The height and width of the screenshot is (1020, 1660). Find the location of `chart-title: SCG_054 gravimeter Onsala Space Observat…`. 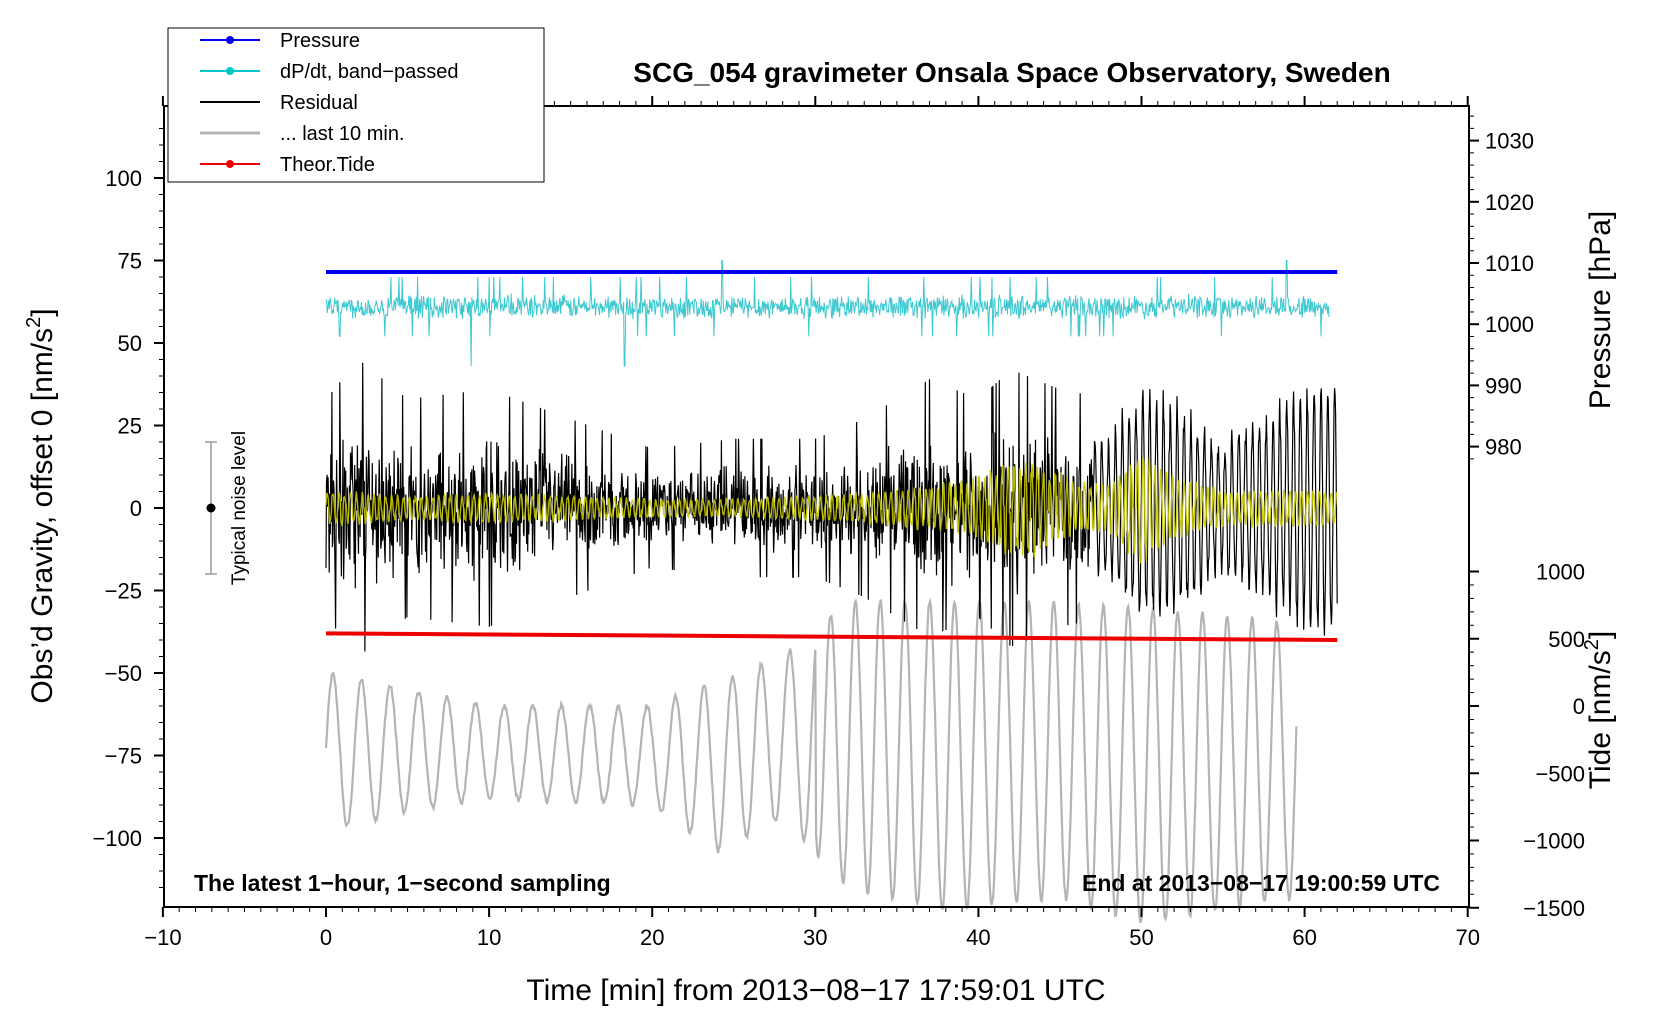

chart-title: SCG_054 gravimeter Onsala Space Observat… is located at coordinates (1011, 72).